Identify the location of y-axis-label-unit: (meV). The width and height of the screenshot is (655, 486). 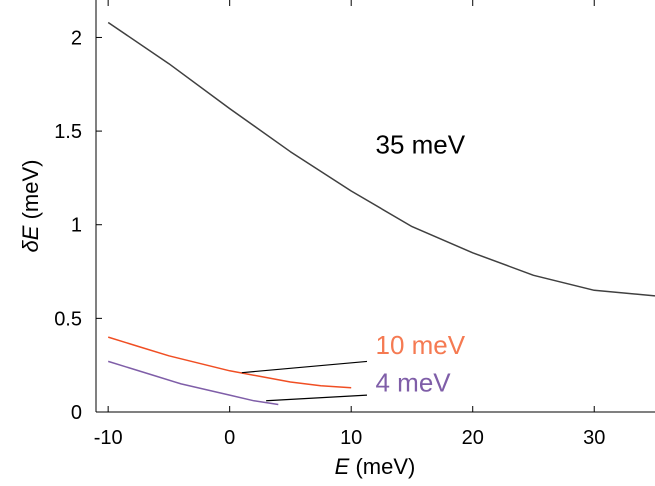
(30, 193).